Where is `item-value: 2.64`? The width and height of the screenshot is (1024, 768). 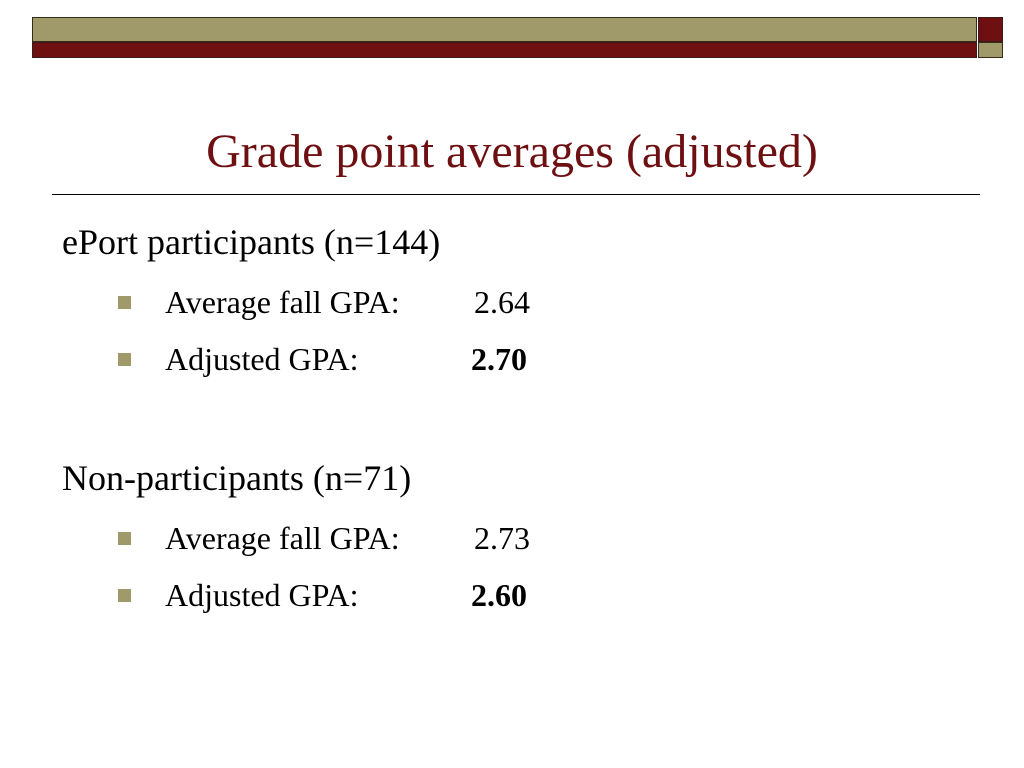
item-value: 2.64 is located at coordinates (502, 302).